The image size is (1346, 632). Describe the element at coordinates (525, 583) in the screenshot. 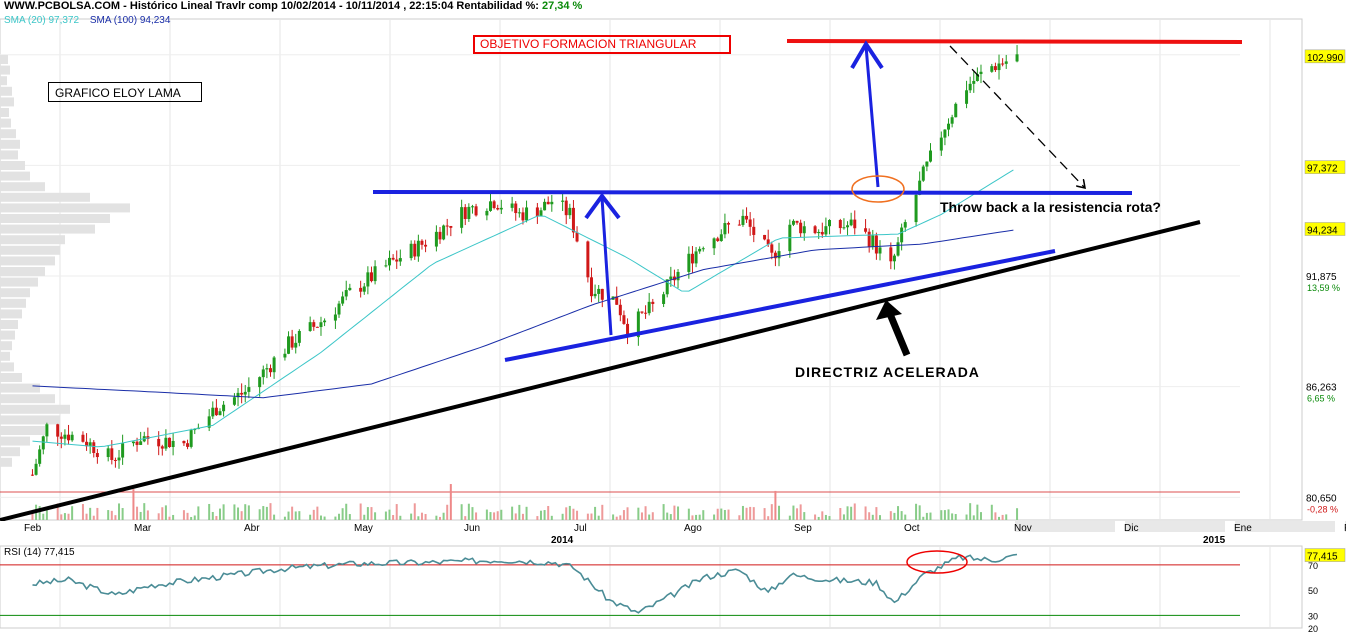

I see `rsi-line` at that location.